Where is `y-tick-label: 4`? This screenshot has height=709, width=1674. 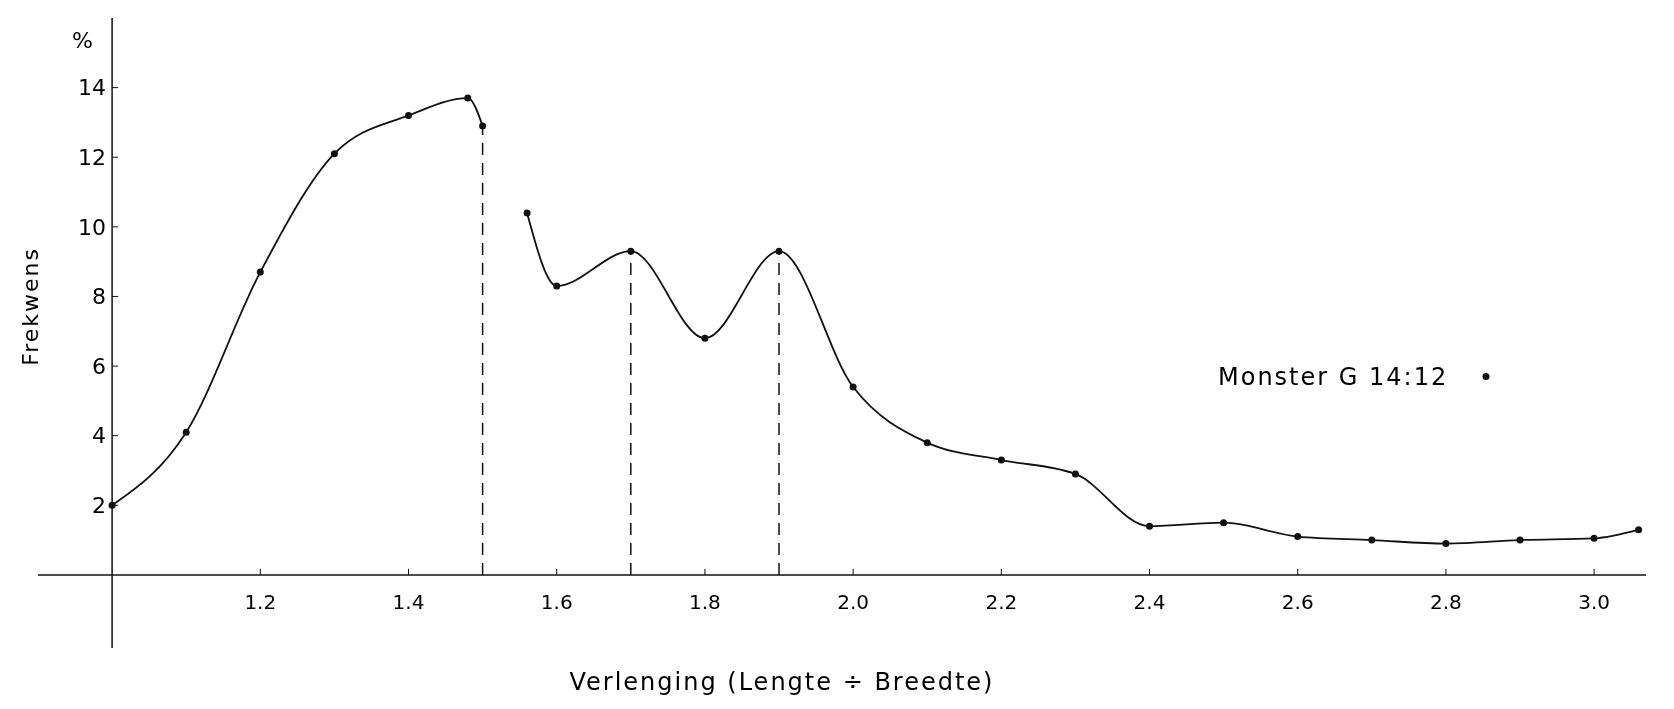
y-tick-label: 4 is located at coordinates (99, 436).